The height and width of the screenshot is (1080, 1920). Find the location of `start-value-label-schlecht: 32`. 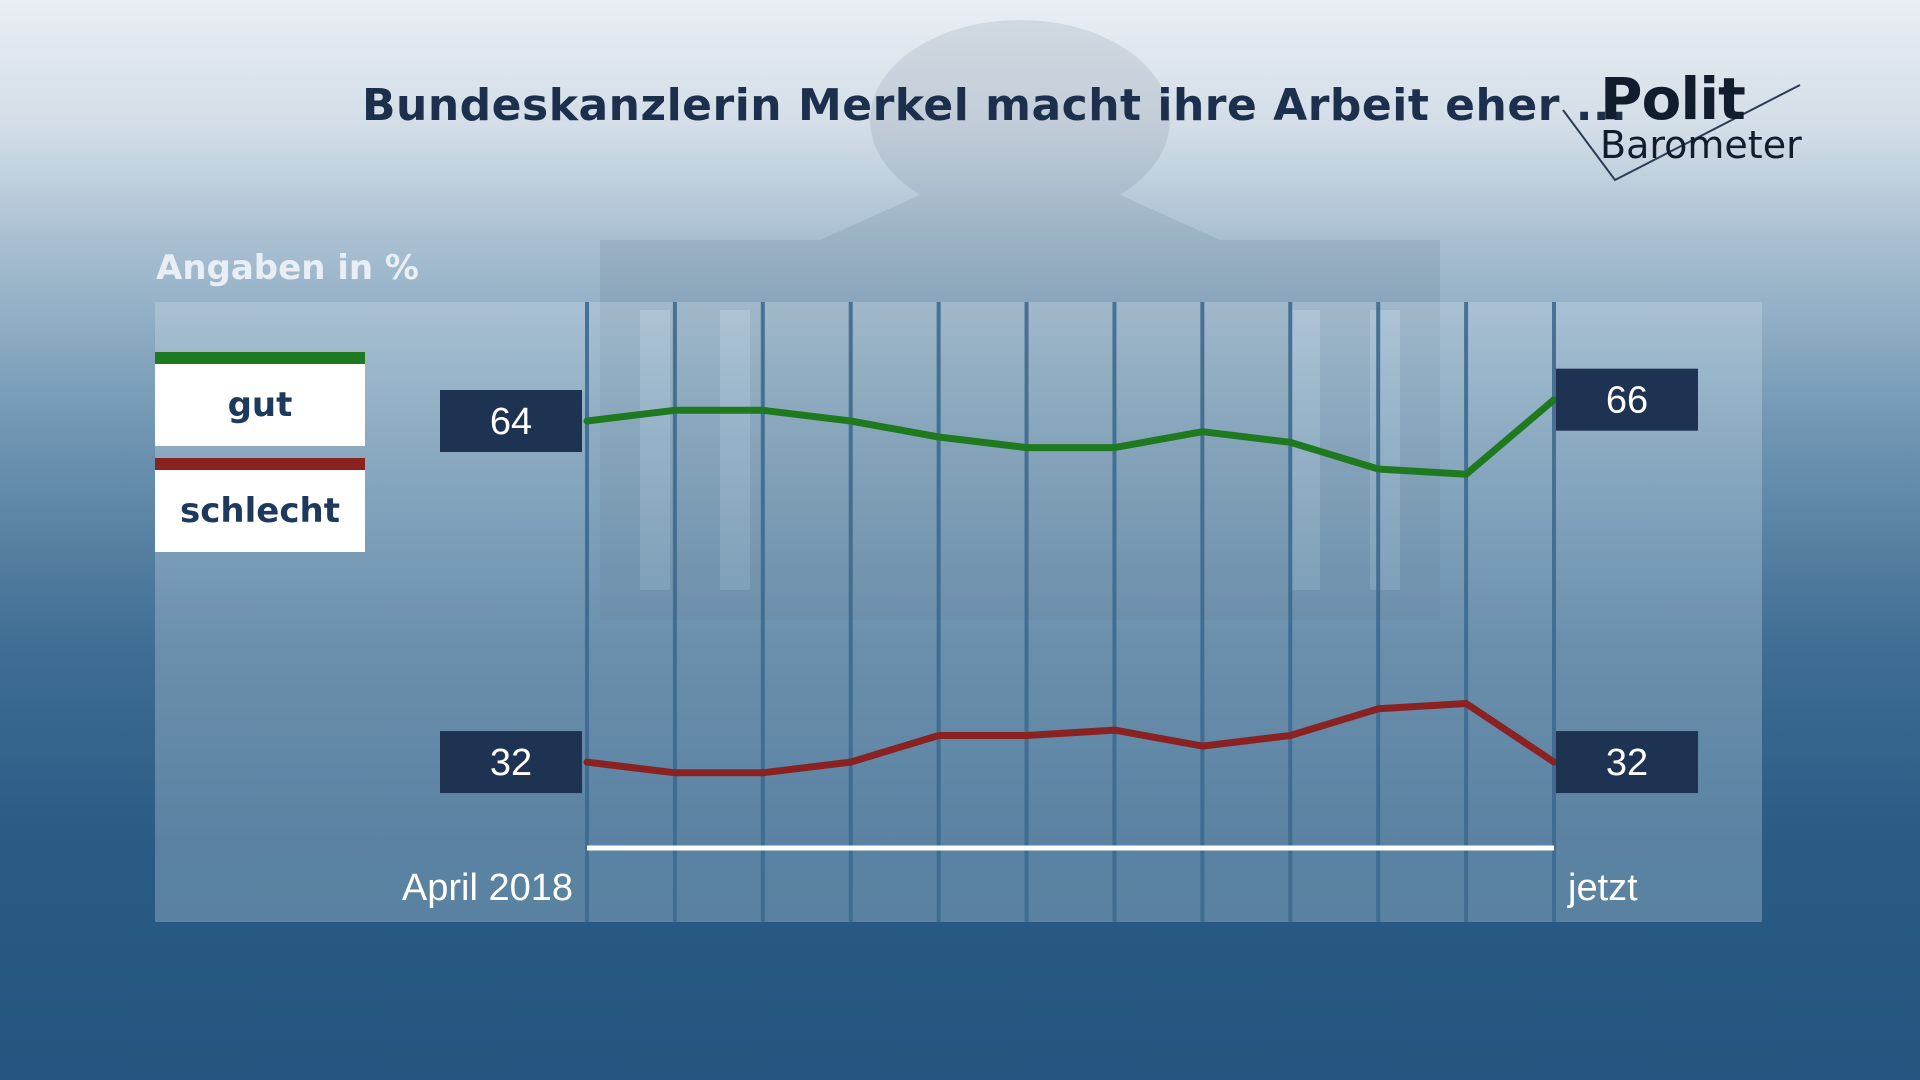

start-value-label-schlecht: 32 is located at coordinates (511, 763).